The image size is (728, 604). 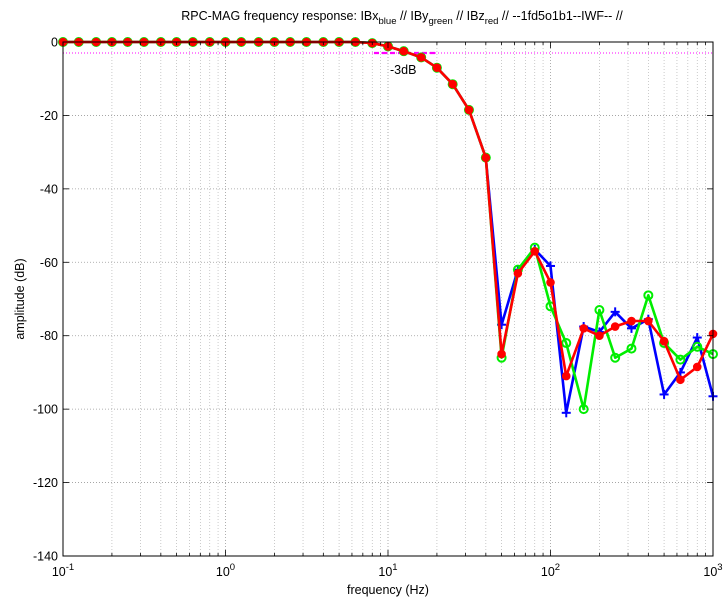 What do you see at coordinates (45, 483) in the screenshot?
I see `y-tick-label: -120` at bounding box center [45, 483].